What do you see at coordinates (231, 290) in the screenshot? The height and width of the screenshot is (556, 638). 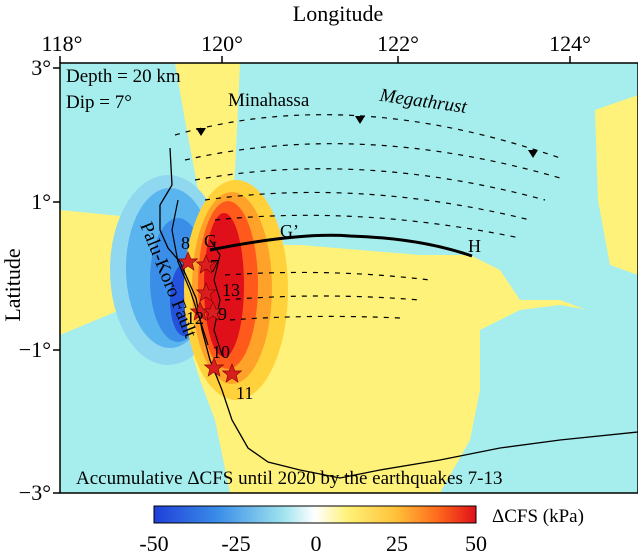 I see `earthquake-label-13: 13` at bounding box center [231, 290].